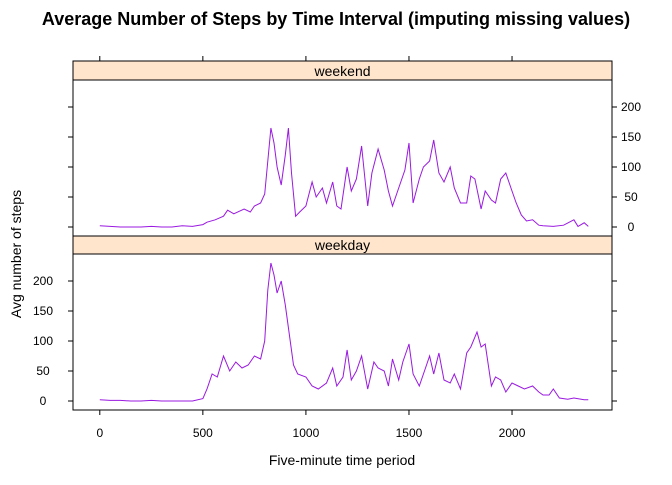 Image resolution: width=672 pixels, height=485 pixels. Describe the element at coordinates (43, 341) in the screenshot. I see `y-tick-label-weekday: 100` at that location.